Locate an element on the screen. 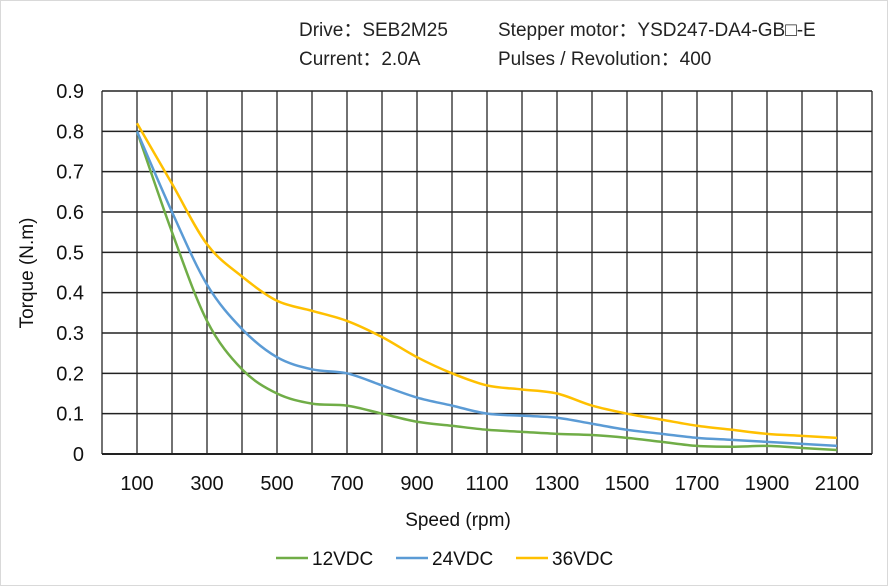 The width and height of the screenshot is (888, 586). y-tick-label: 0 is located at coordinates (78, 455).